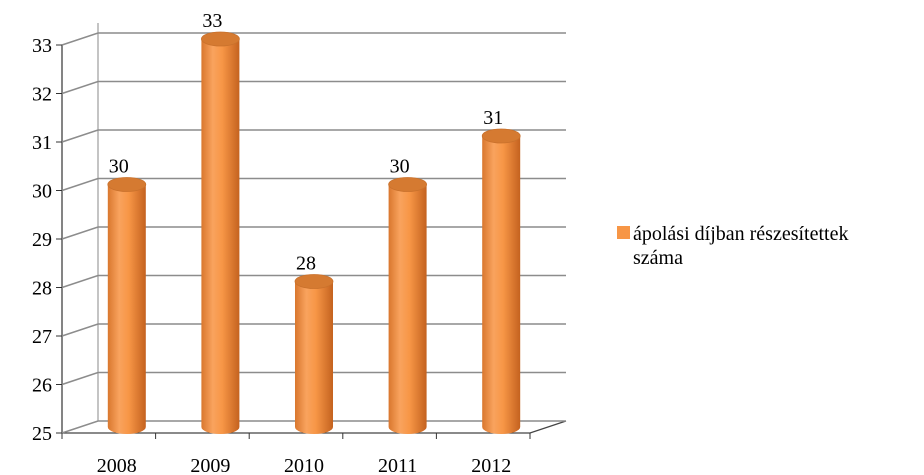  I want to click on y-tick-label: 33, so click(42, 46).